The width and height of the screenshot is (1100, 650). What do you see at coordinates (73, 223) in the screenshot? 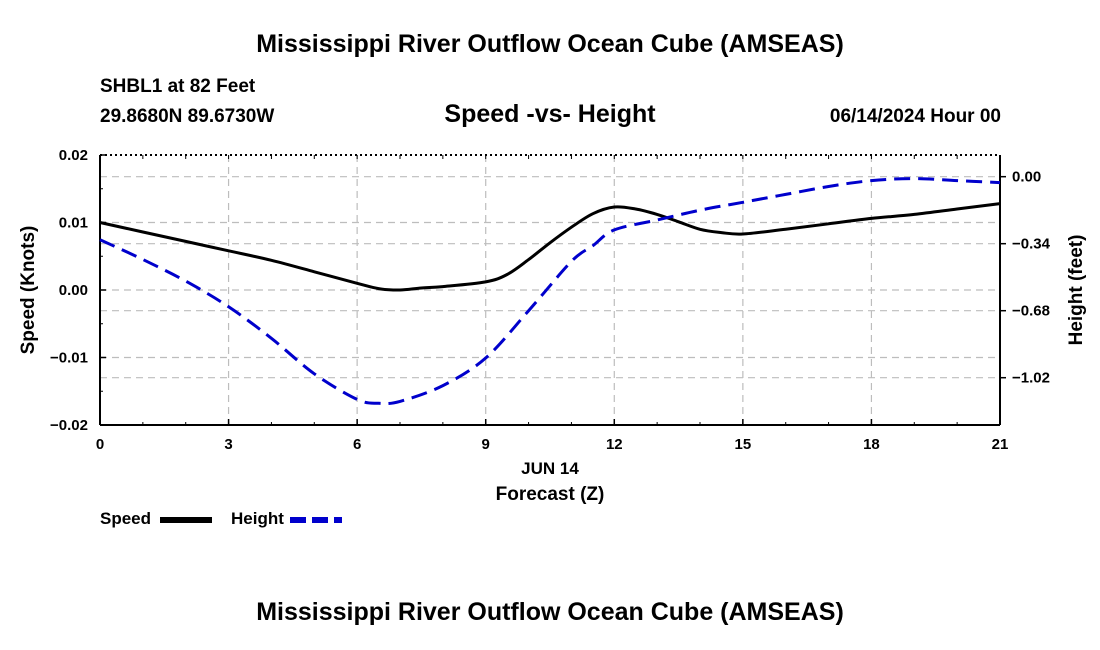
I see `y-tick-label: 0.01` at bounding box center [73, 223].